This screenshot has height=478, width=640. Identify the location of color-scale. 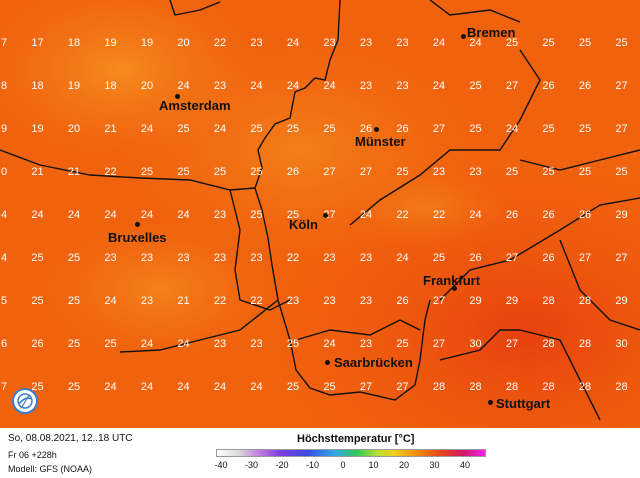
(351, 453).